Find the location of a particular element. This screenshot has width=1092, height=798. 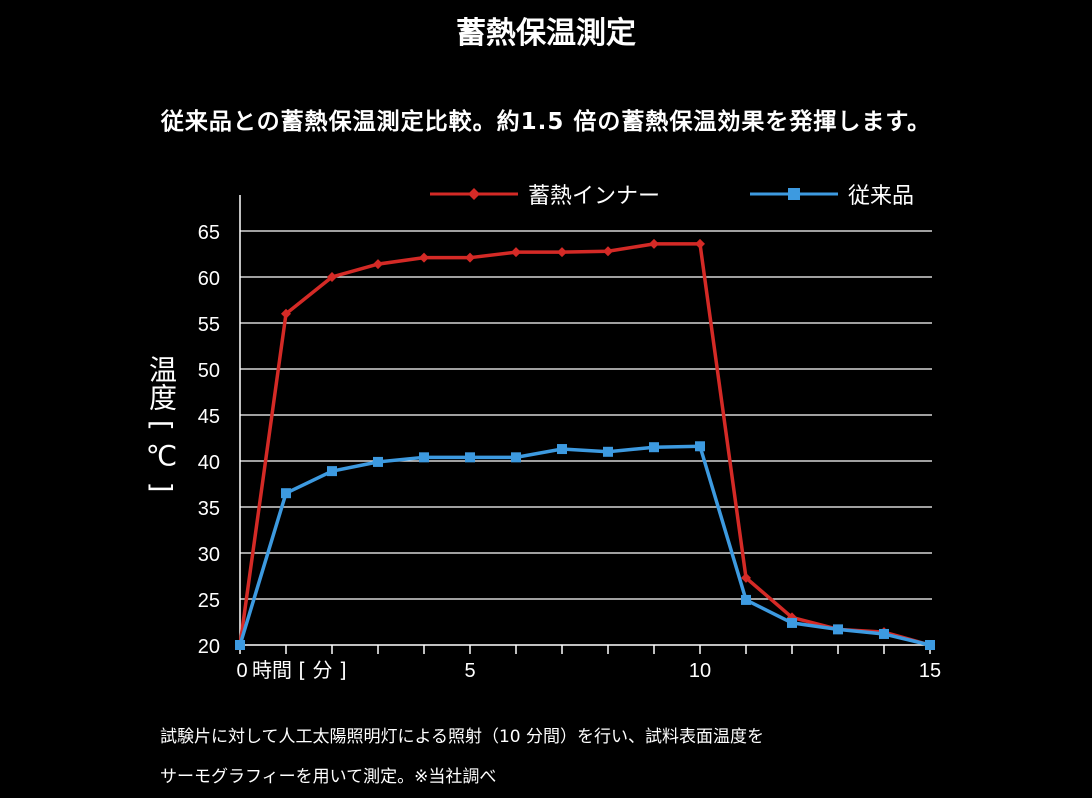

page-title: 蓄熱保温測定 is located at coordinates (546, 33).